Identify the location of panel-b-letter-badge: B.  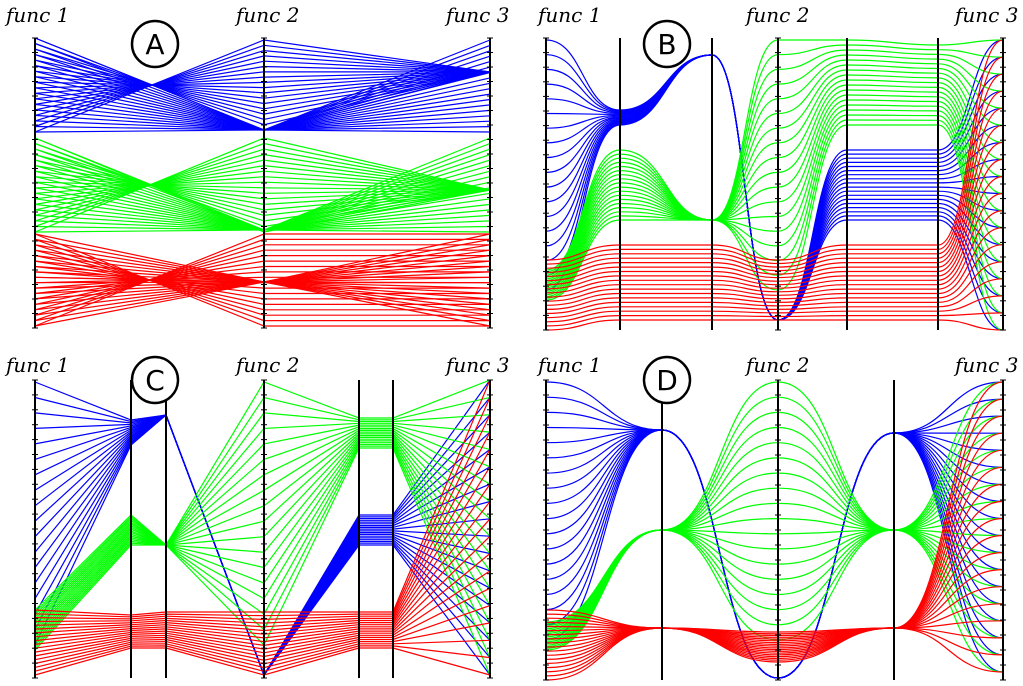
(667, 44).